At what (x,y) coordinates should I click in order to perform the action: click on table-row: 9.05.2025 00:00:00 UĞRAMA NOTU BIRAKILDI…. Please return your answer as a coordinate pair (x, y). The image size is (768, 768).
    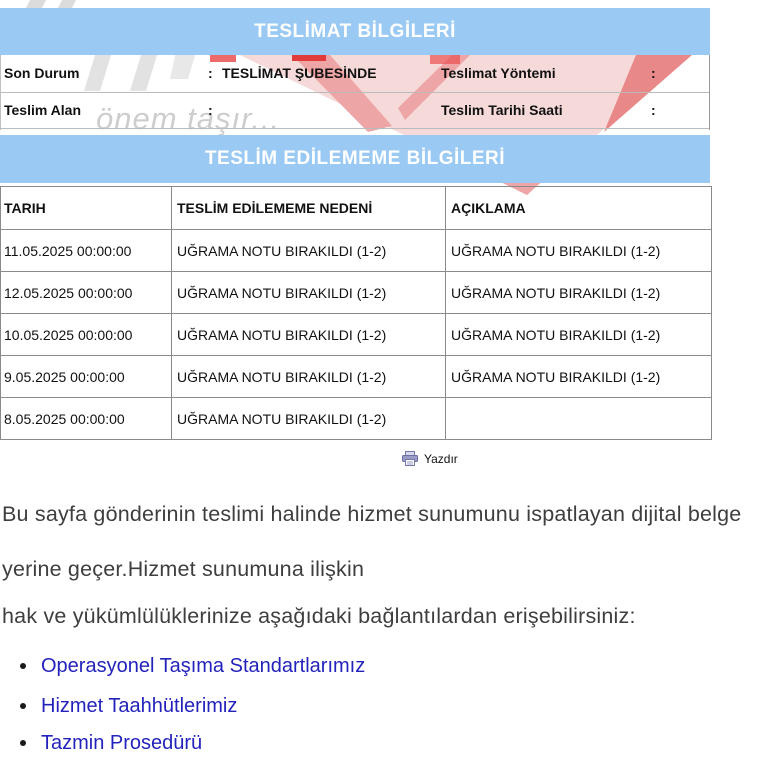
    Looking at the image, I should click on (356, 376).